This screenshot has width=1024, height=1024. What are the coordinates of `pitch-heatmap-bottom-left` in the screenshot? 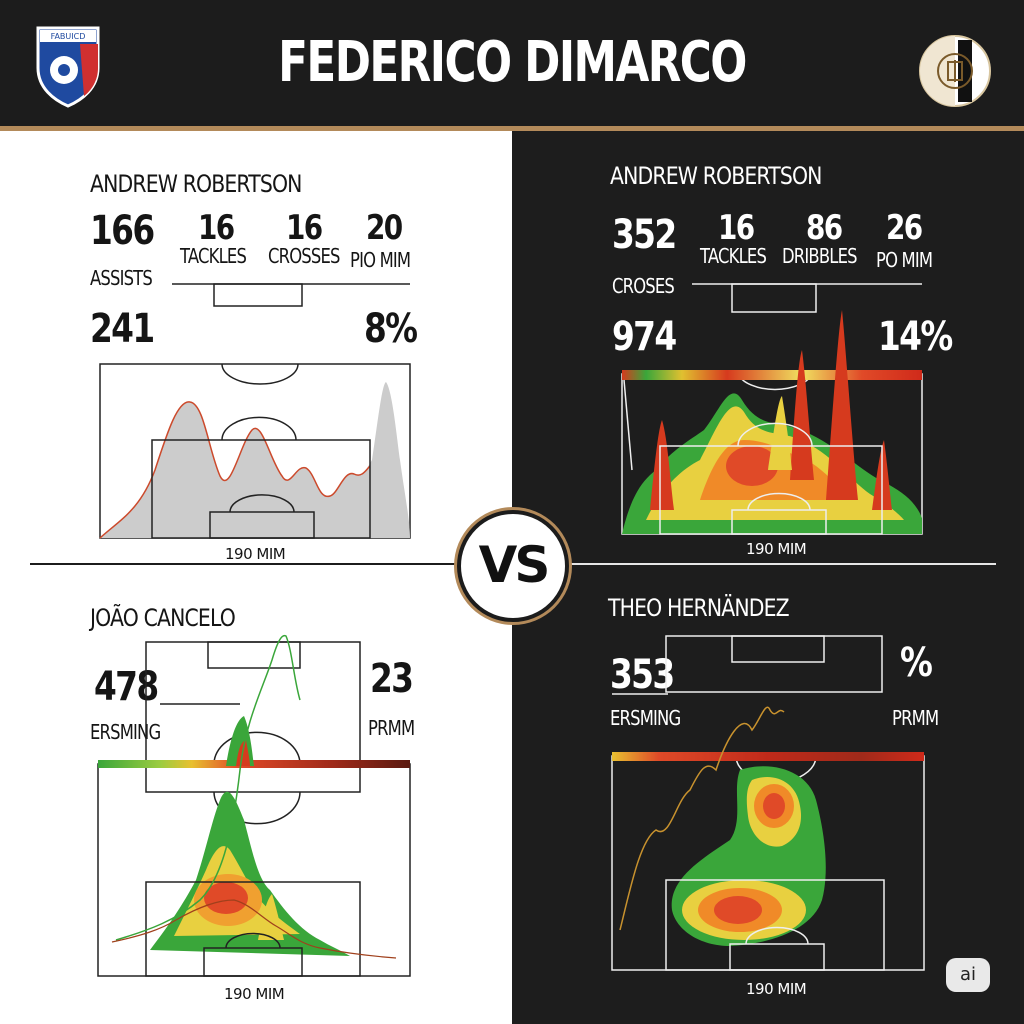 It's located at (254, 805).